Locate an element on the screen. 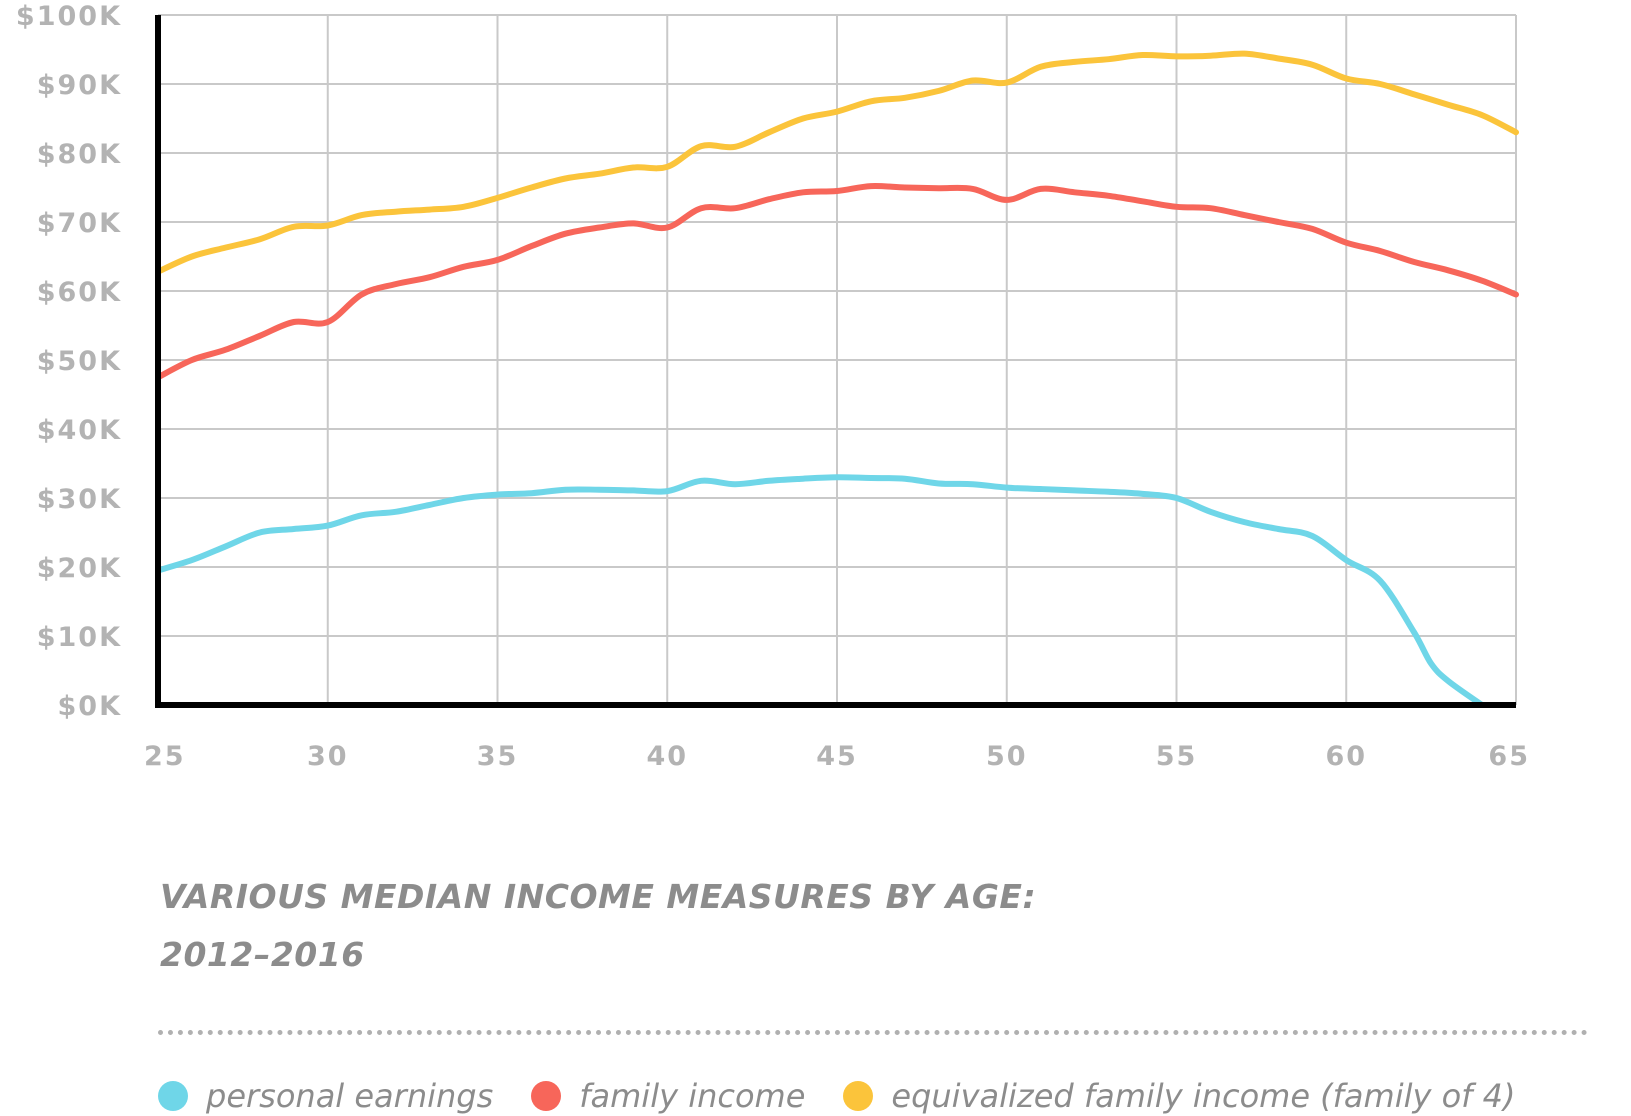 This screenshot has width=1631, height=1116. x-tick-label: 65 is located at coordinates (1509, 756).